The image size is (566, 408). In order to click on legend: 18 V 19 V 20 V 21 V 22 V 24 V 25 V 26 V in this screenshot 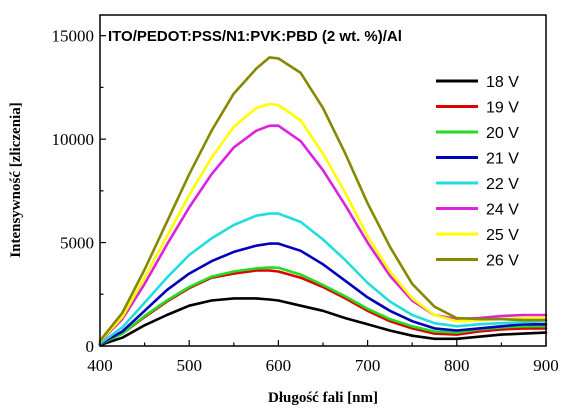, I will do `click(477, 172)`.